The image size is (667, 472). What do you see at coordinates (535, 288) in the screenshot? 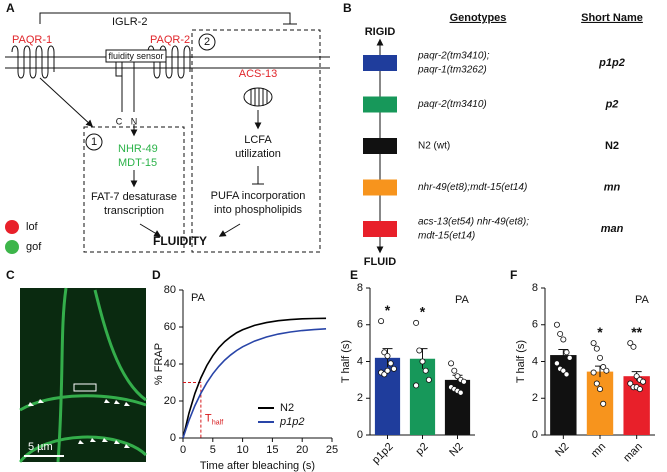
I see `y-tick-label: 8` at bounding box center [535, 288].